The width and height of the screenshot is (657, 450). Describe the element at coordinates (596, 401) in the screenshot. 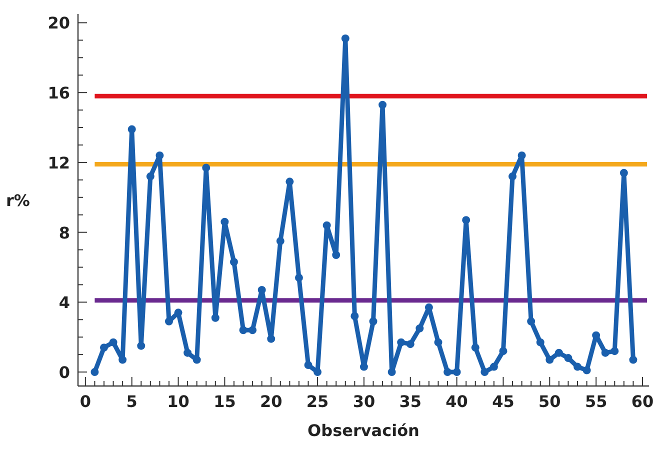

I see `x-tick-label: 55` at that location.